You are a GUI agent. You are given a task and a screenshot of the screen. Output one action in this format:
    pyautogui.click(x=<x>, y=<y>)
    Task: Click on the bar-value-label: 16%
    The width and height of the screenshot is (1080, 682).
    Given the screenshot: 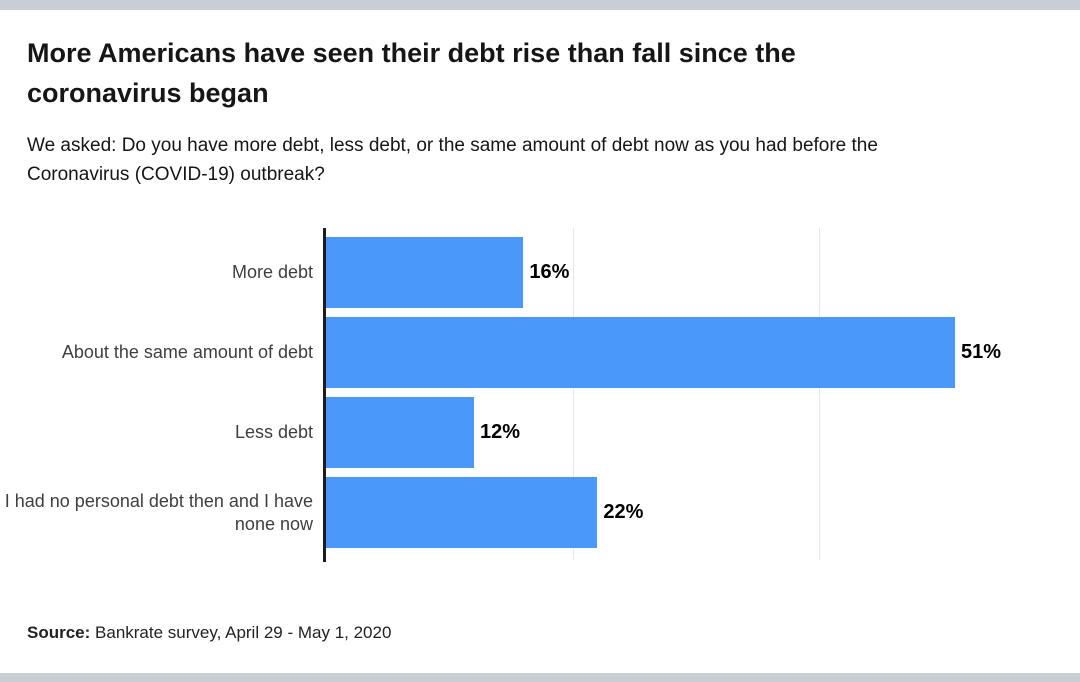 What is the action you would take?
    pyautogui.click(x=549, y=272)
    